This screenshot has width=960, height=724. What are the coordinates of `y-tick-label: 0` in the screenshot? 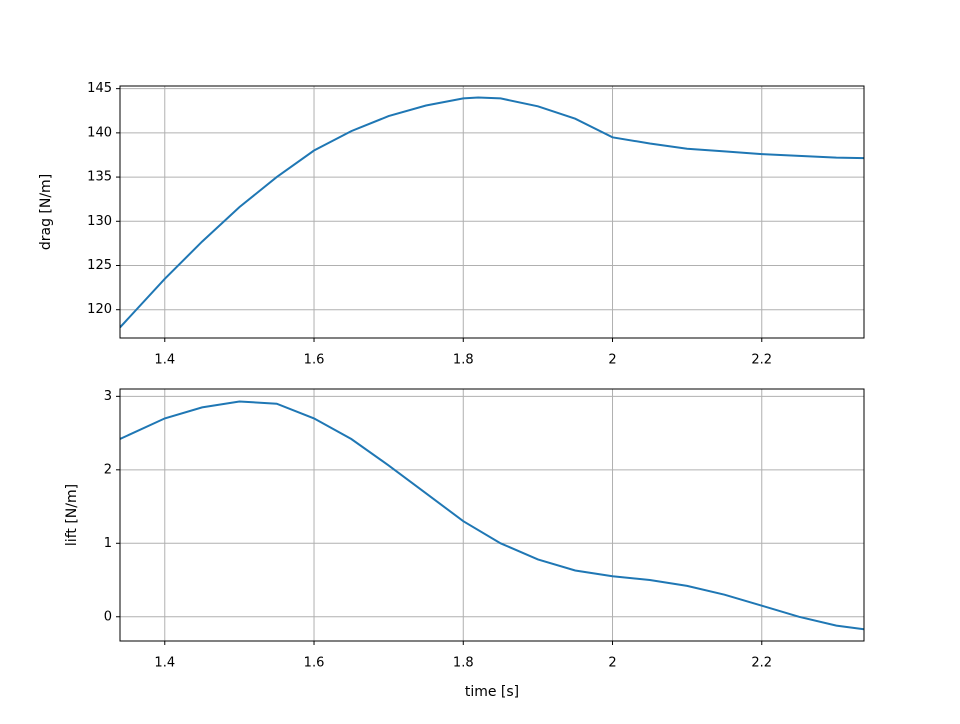 It's located at (108, 616).